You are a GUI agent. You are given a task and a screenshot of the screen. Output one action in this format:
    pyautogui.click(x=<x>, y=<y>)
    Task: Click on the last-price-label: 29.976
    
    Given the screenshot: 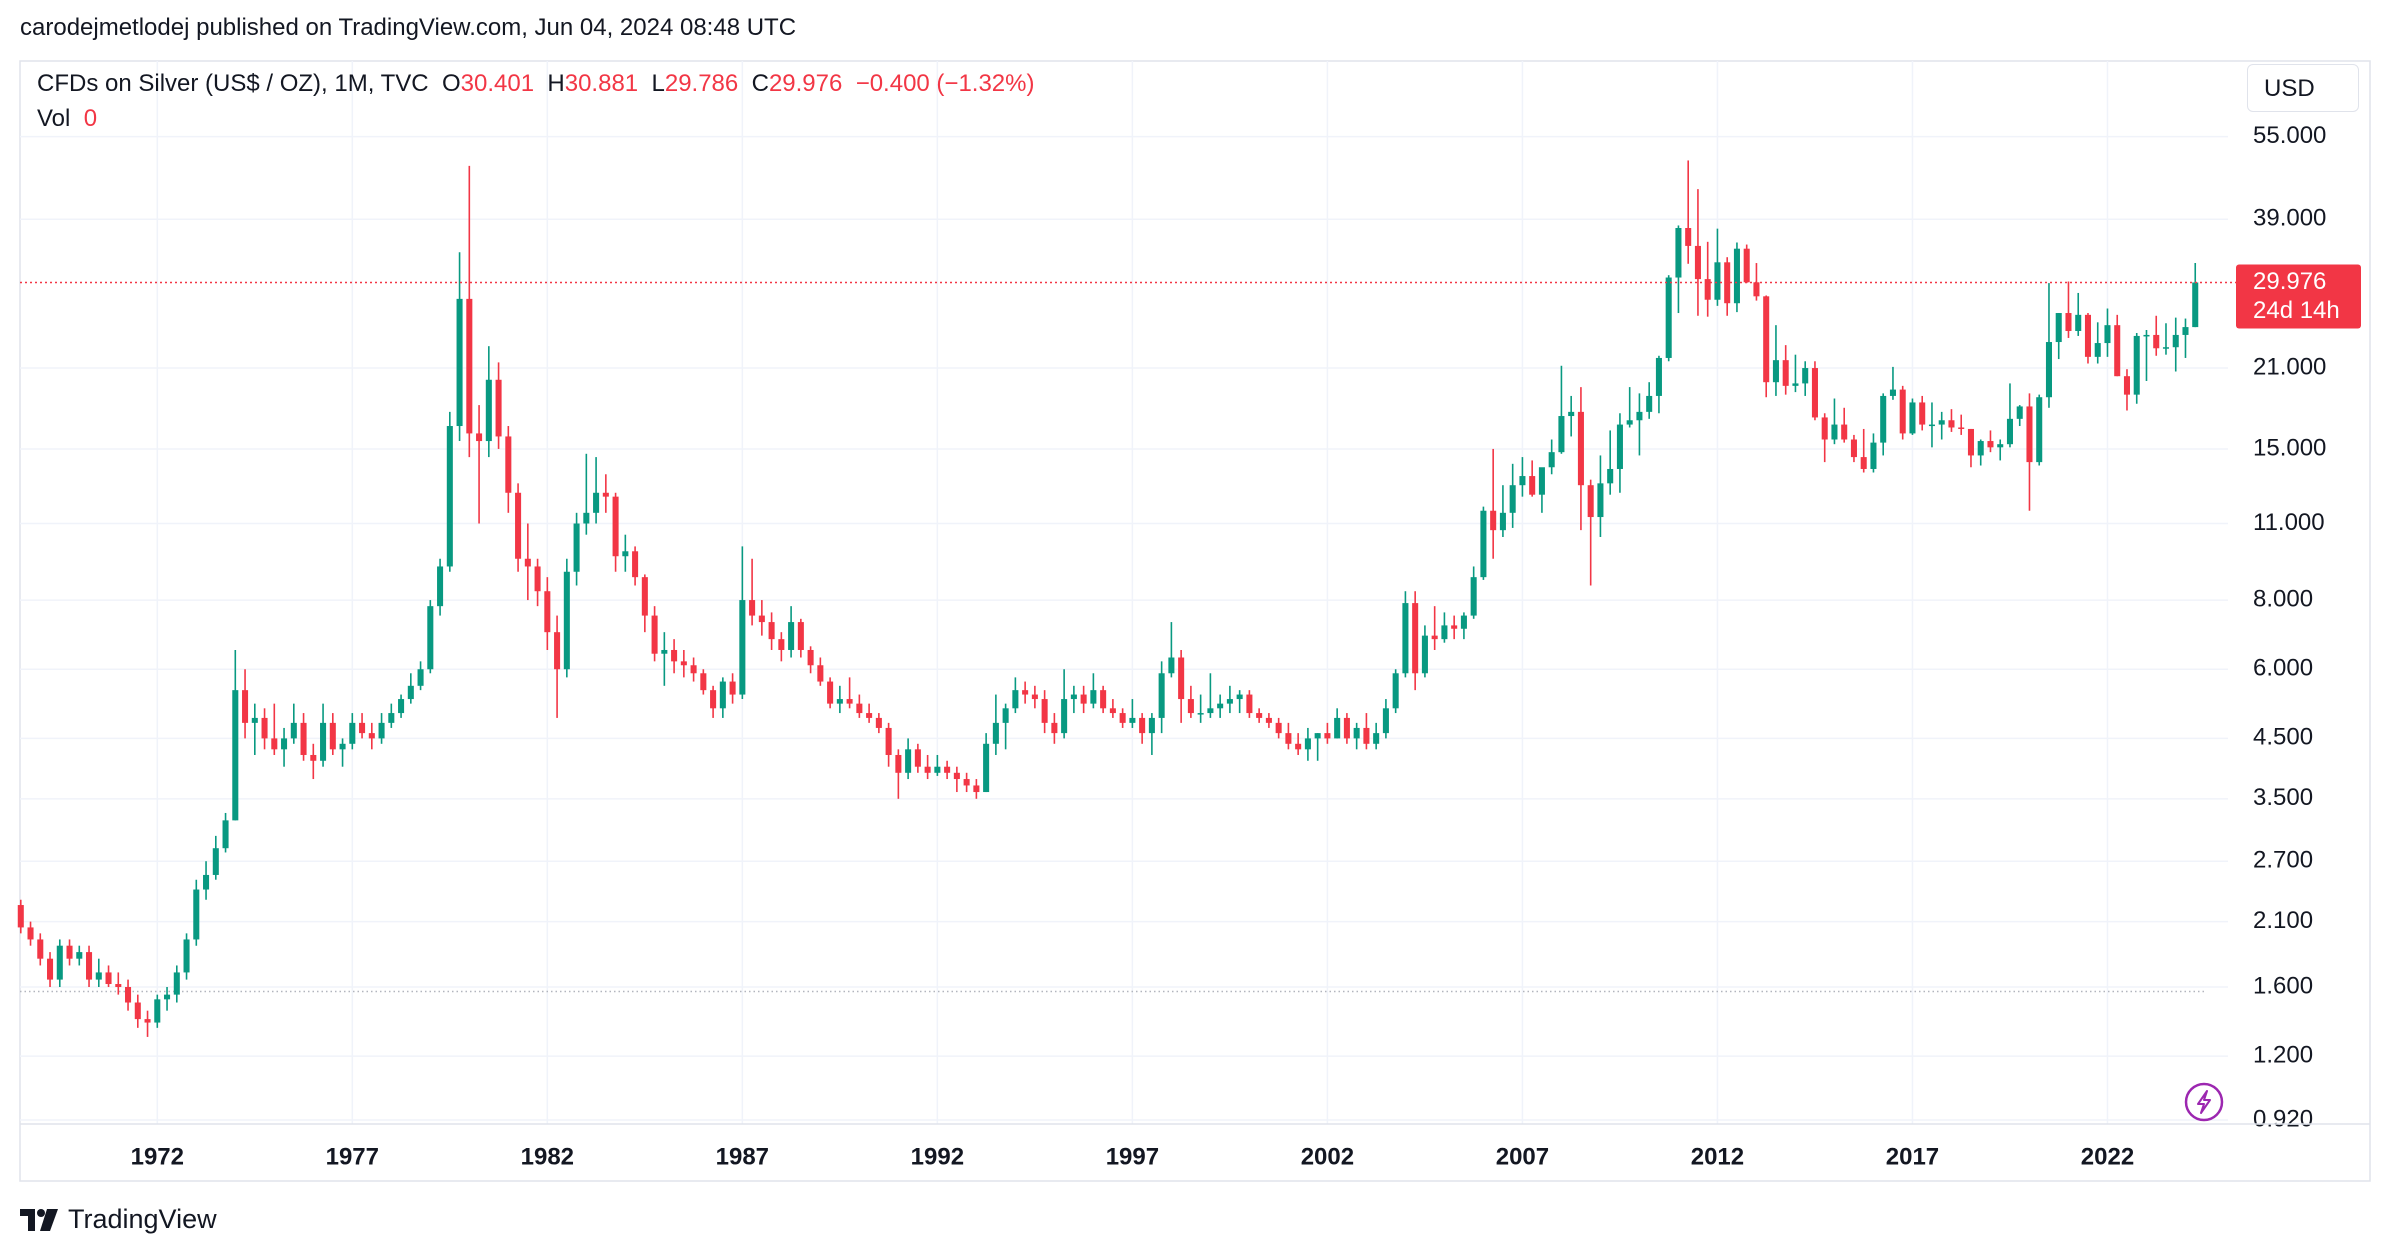 What is the action you would take?
    pyautogui.click(x=2289, y=281)
    